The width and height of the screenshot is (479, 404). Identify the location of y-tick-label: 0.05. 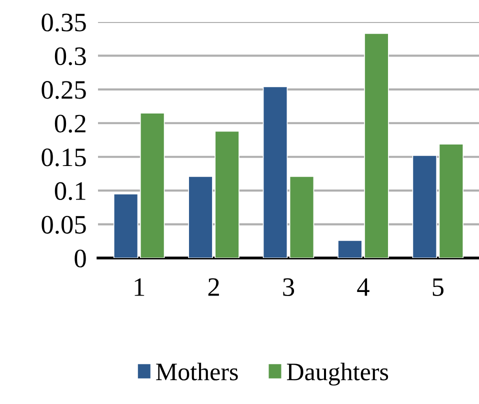
(64, 225).